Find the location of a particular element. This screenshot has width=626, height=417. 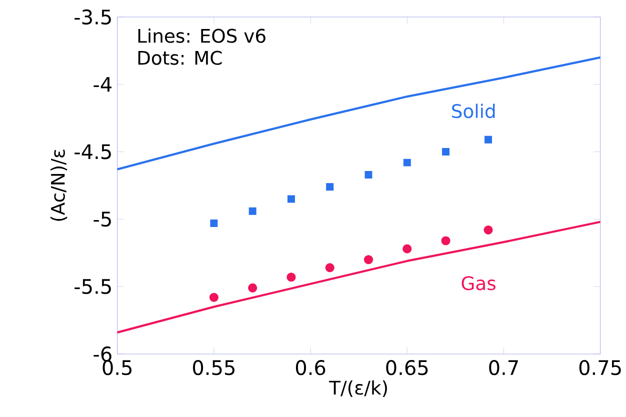

y-tick-label: -5.5 is located at coordinates (92, 286).